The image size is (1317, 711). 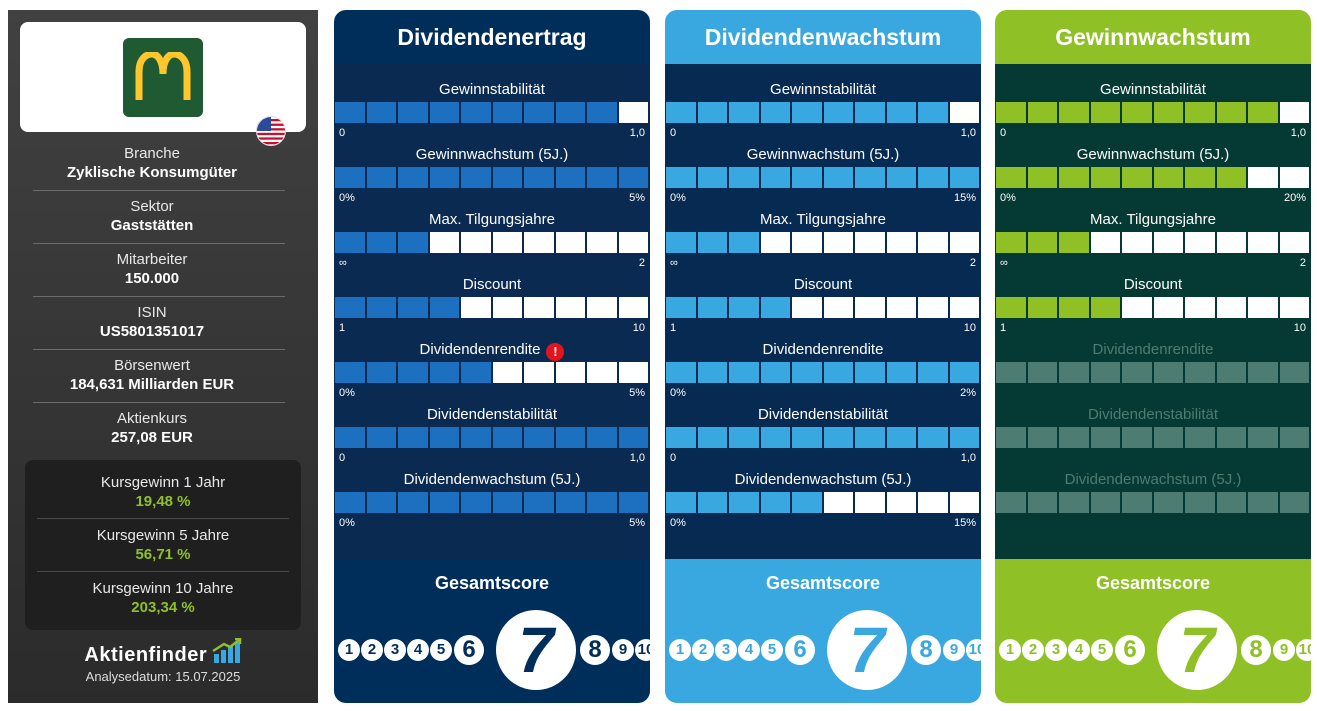 I want to click on score-dot-9: 9, so click(x=1284, y=650).